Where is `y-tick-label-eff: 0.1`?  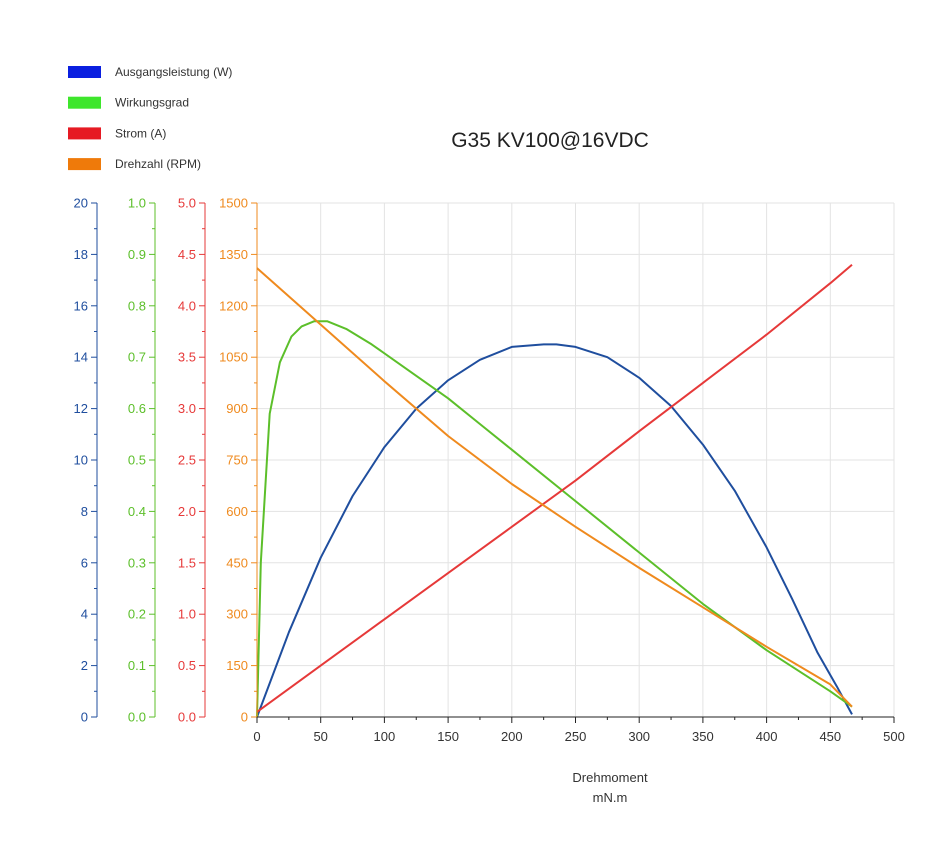
y-tick-label-eff: 0.1 is located at coordinates (137, 665).